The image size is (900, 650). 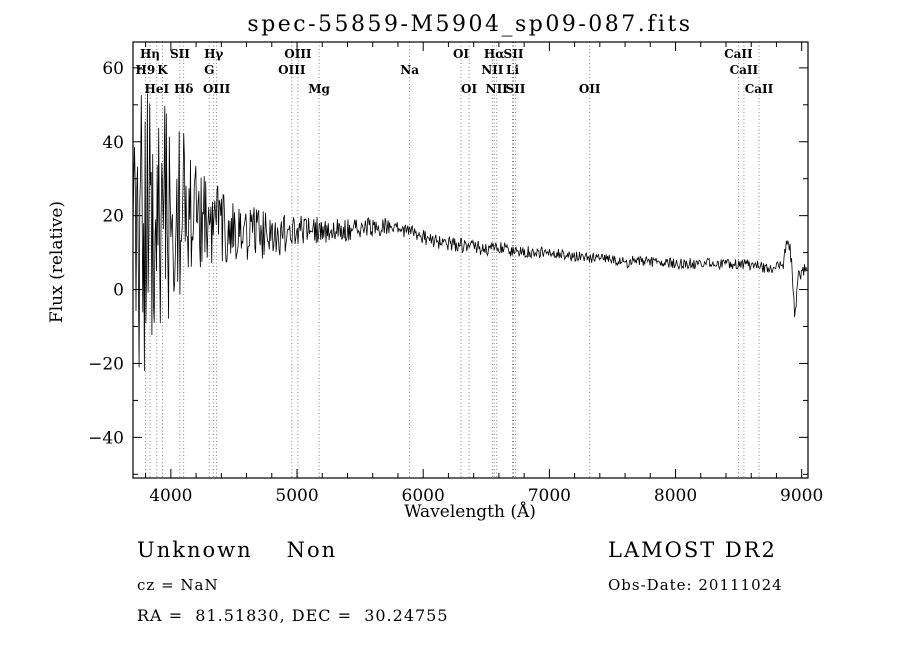 I want to click on classification-text: Unknown Non, so click(x=237, y=550).